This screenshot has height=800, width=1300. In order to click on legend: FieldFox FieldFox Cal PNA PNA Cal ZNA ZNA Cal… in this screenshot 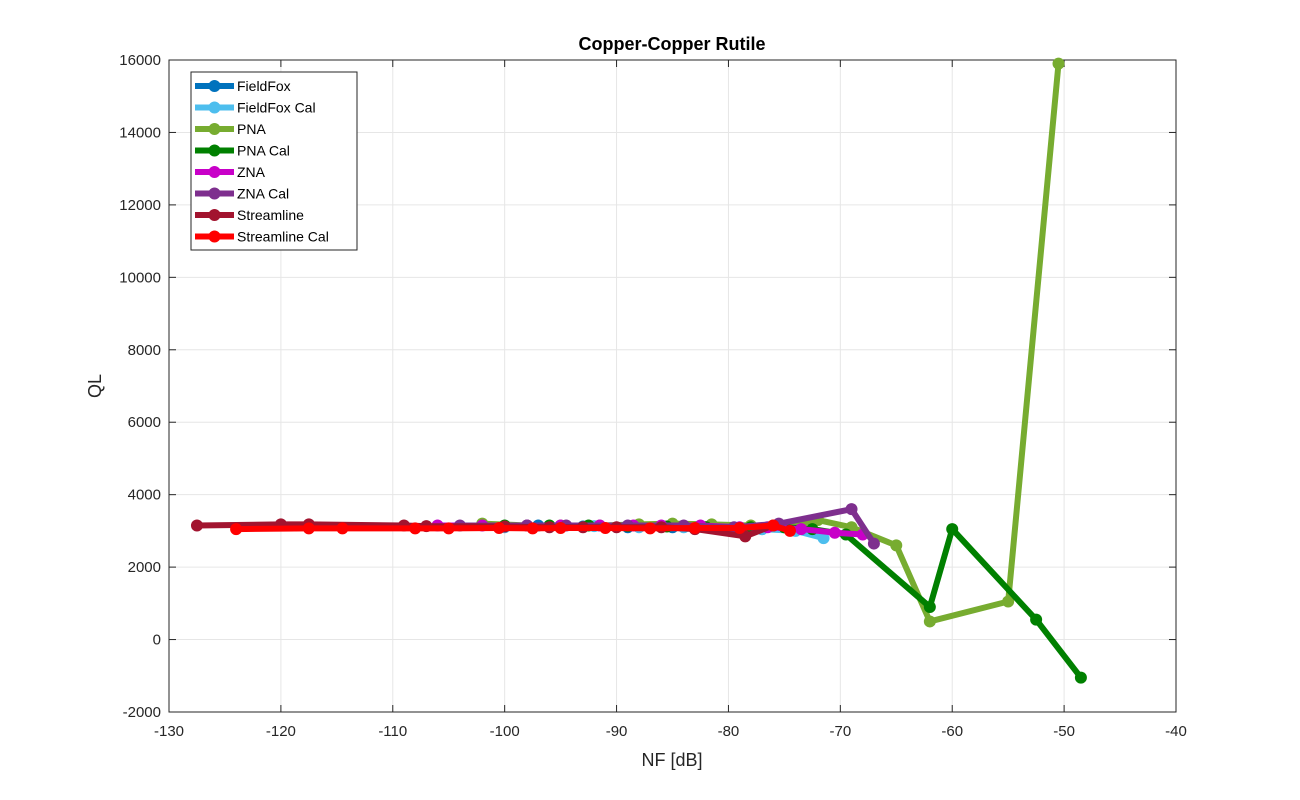, I will do `click(274, 161)`.